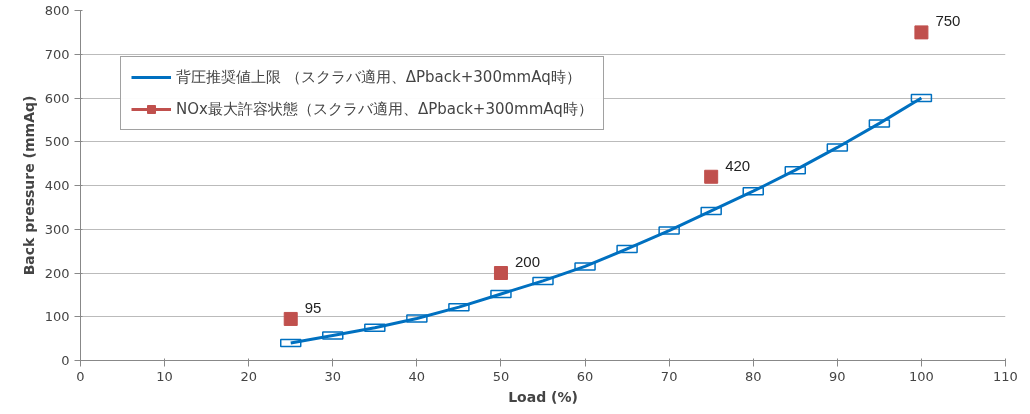 The height and width of the screenshot is (414, 1030). I want to click on y-axis-title: Back pressure (mmAq), so click(28, 185).